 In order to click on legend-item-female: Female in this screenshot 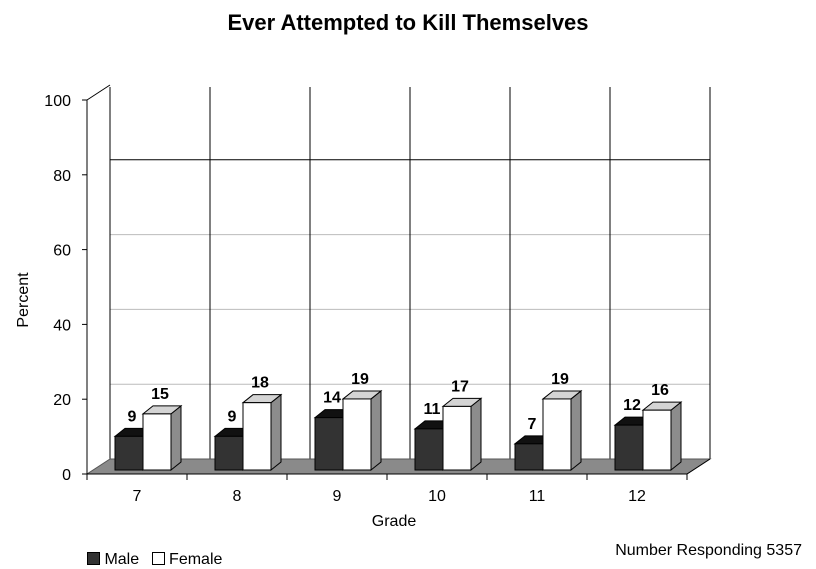, I will do `click(187, 559)`.